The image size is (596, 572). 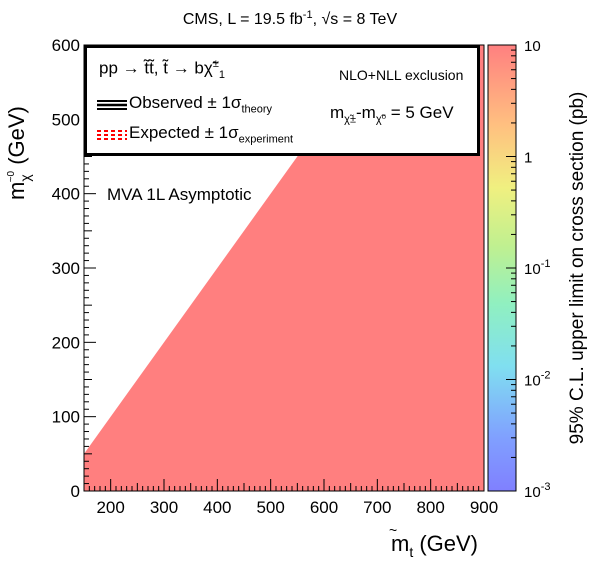 I want to click on x-axis-ticks: 200 300 400 500 600 700 800 900, so click(x=290, y=498).